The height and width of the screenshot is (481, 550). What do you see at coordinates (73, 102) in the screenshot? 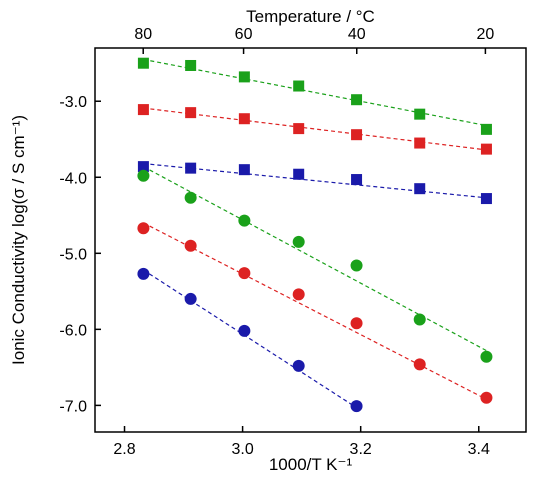
I see `y-tick-label: -3.0` at bounding box center [73, 102].